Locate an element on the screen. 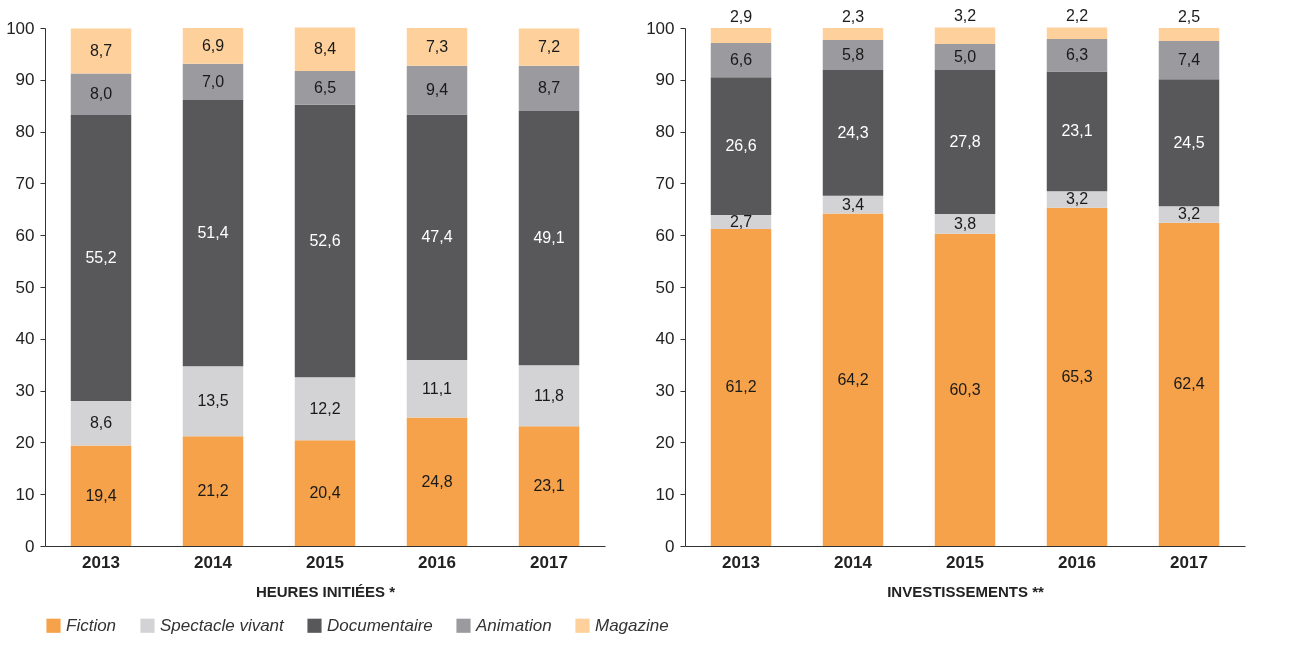  legend-label: Animation is located at coordinates (513, 625).